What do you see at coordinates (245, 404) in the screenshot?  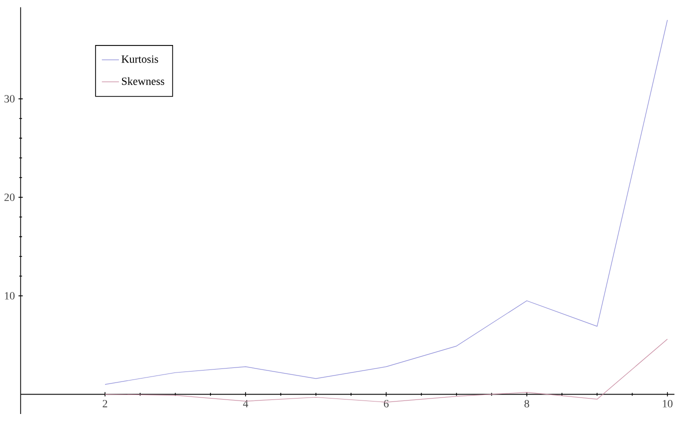 I see `x-tick-label: 4` at bounding box center [245, 404].